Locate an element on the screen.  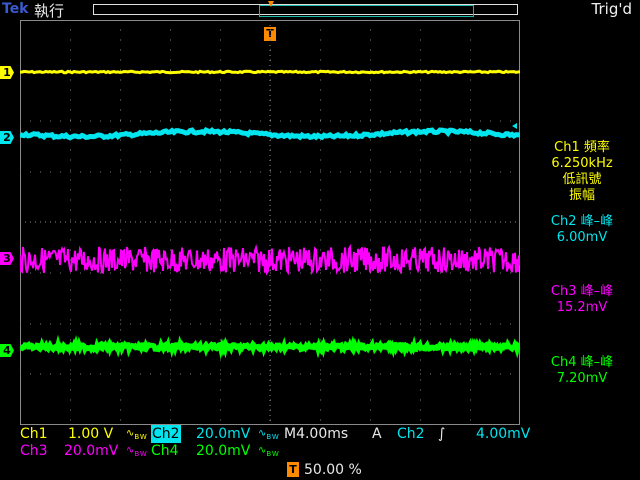
ch4-marker: 4 is located at coordinates (7, 350).